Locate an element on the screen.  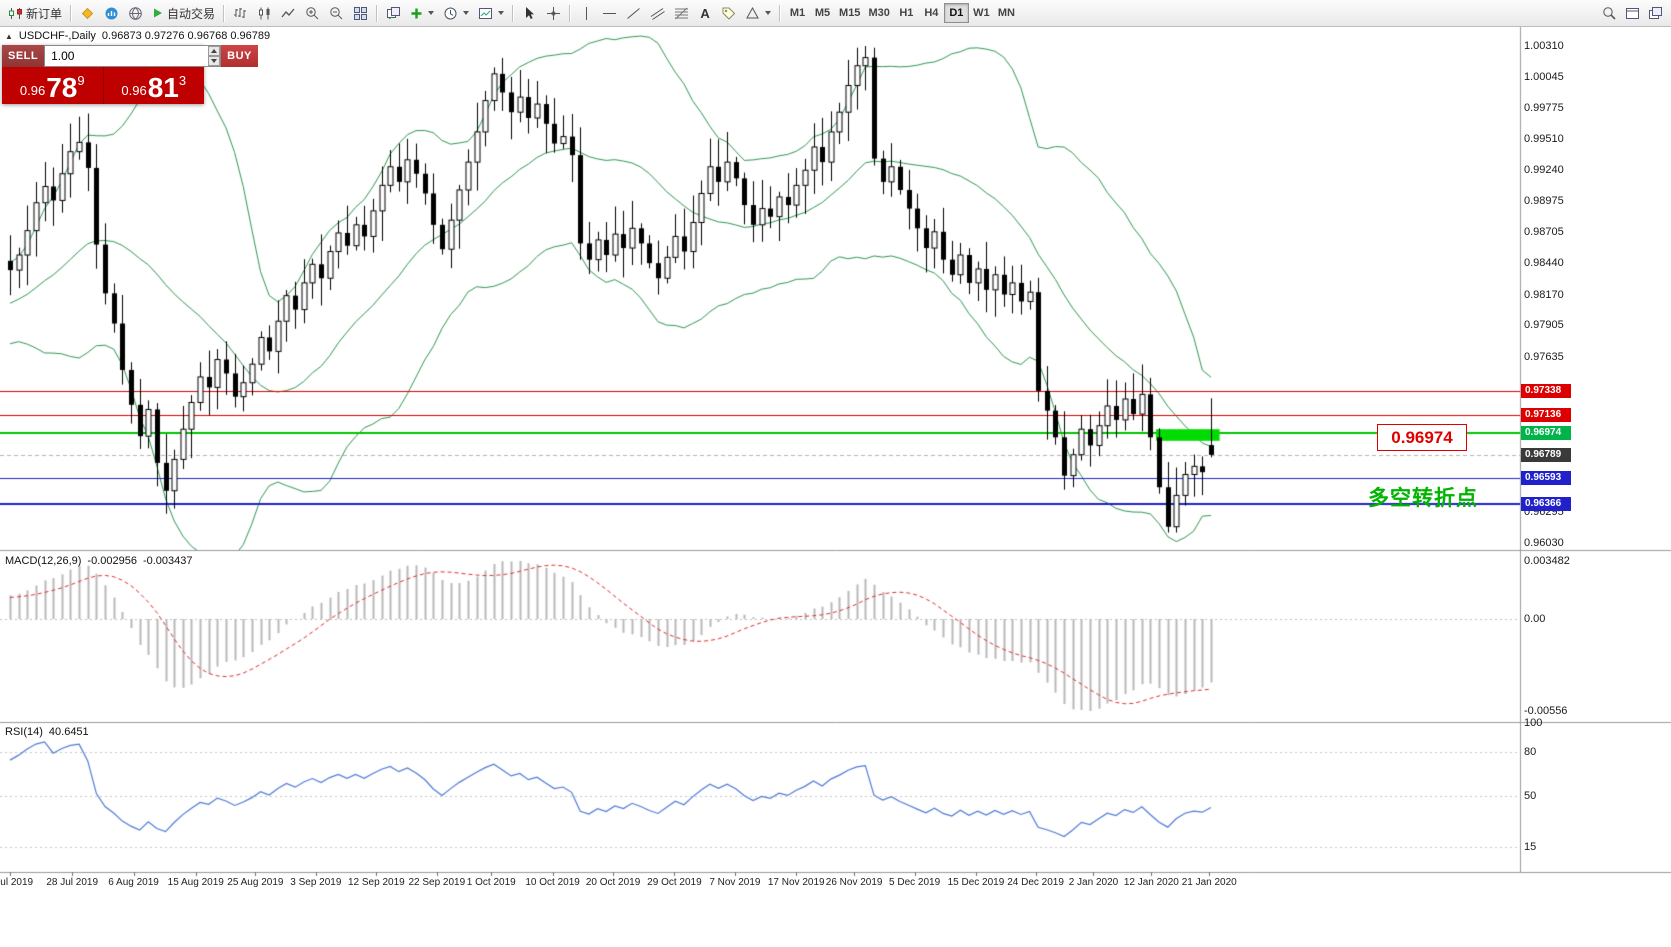
line-chart-mode-button is located at coordinates (288, 13).